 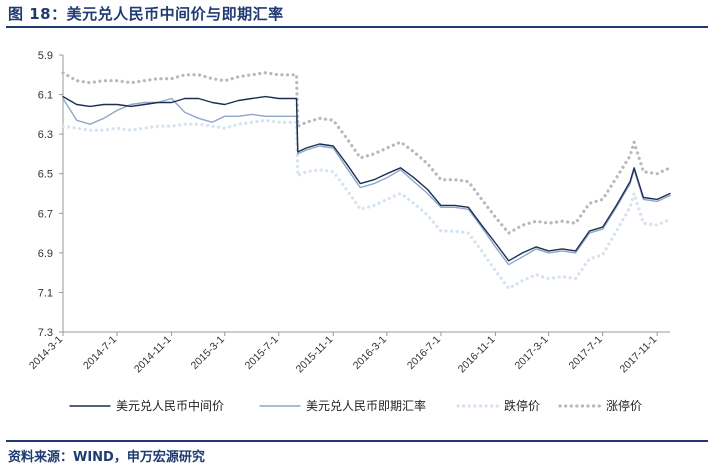 I want to click on x-tick-label: 2015-3-1, so click(x=208, y=353).